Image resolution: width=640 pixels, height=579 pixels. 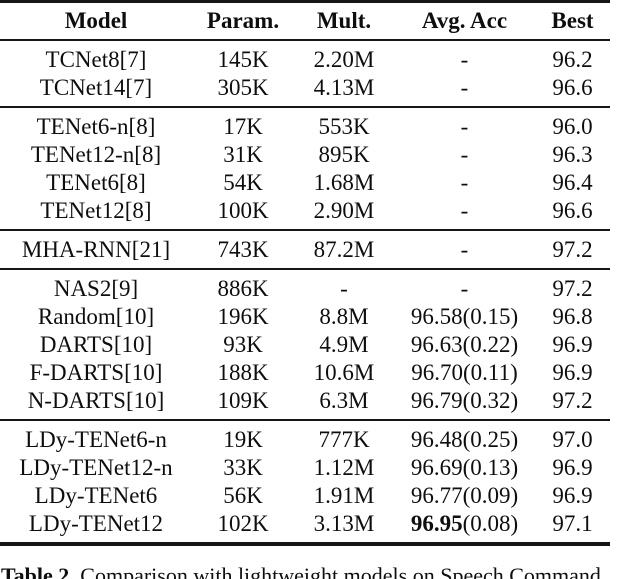 What do you see at coordinates (305, 317) in the screenshot?
I see `table-row: Random[10] 196K 8.8M 96.58(0.15) 96.8` at bounding box center [305, 317].